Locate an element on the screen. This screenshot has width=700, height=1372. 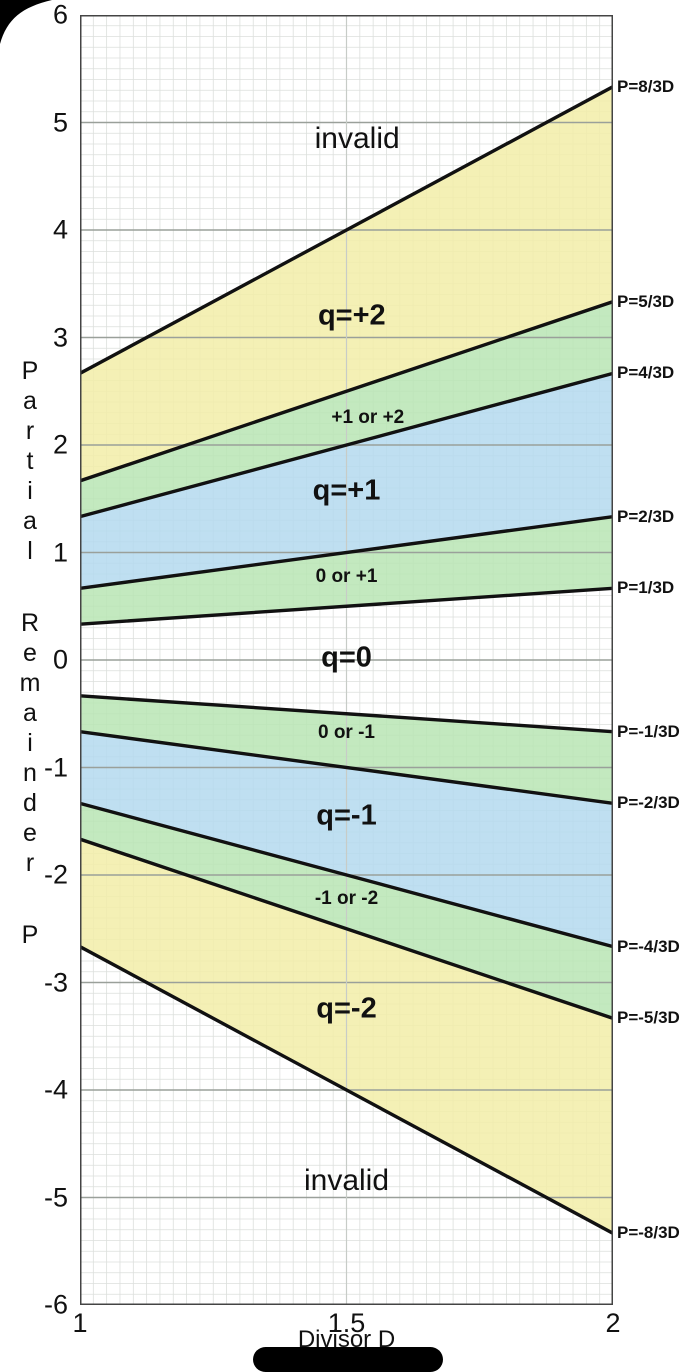
y-tick-label: -3 is located at coordinates (55, 982).